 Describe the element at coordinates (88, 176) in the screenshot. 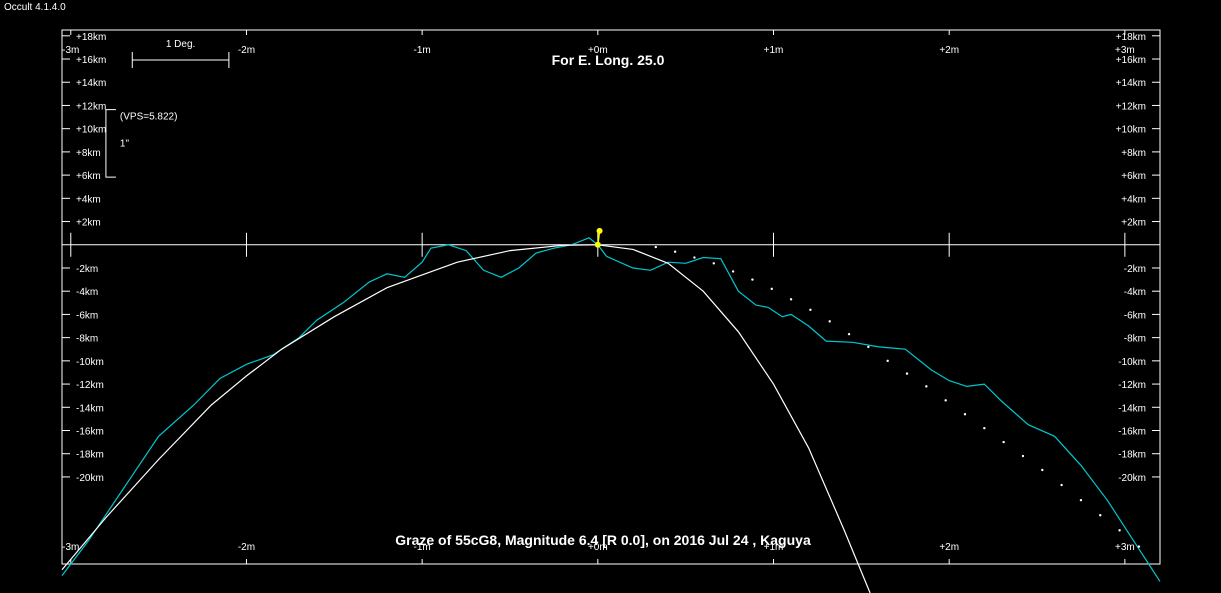

I see `y-tick-label-left: +6km` at that location.